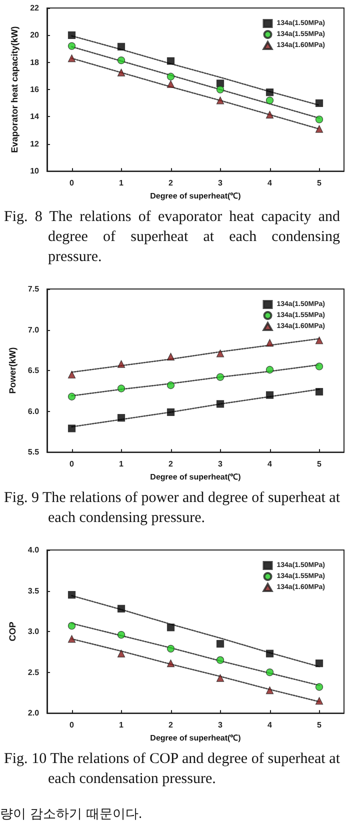  What do you see at coordinates (34, 713) in the screenshot?
I see `y-tick-label: 2.0` at bounding box center [34, 713].